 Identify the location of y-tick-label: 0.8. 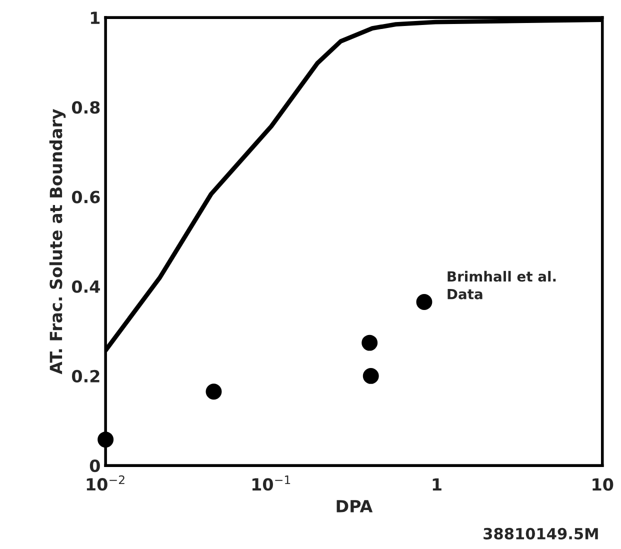
(86, 107).